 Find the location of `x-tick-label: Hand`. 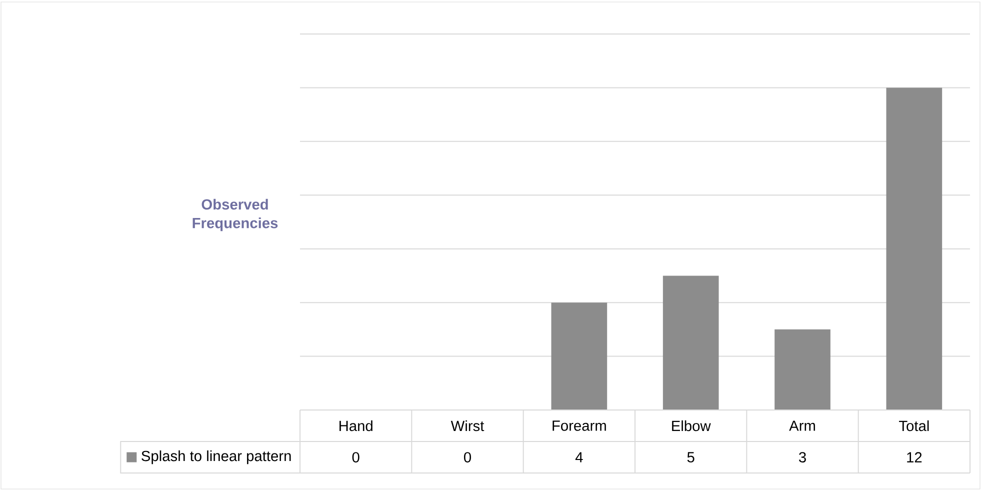

x-tick-label: Hand is located at coordinates (356, 426).